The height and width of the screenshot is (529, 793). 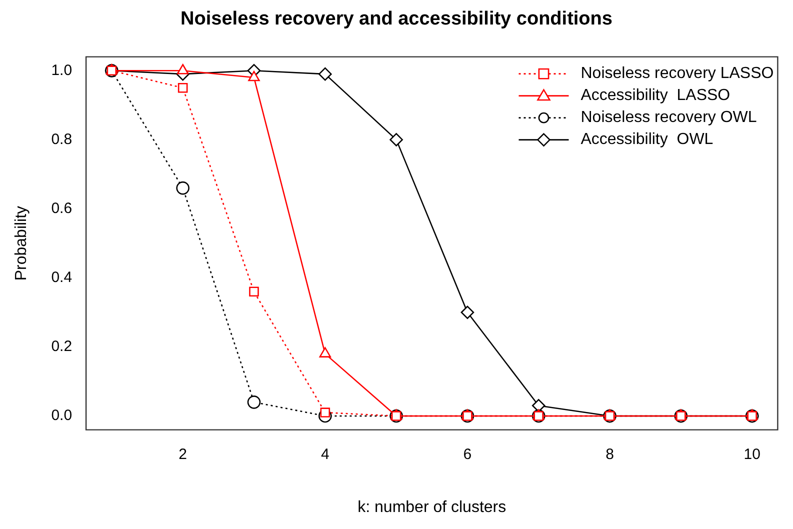 What do you see at coordinates (182, 454) in the screenshot?
I see `x-tick-label: 2` at bounding box center [182, 454].